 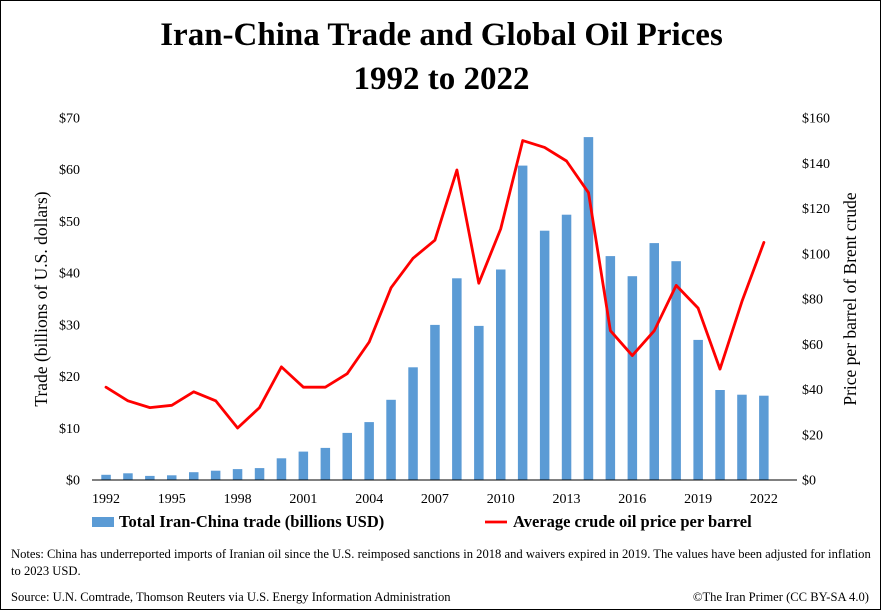 What do you see at coordinates (172, 499) in the screenshot?
I see `x-tick-label: 1995` at bounding box center [172, 499].